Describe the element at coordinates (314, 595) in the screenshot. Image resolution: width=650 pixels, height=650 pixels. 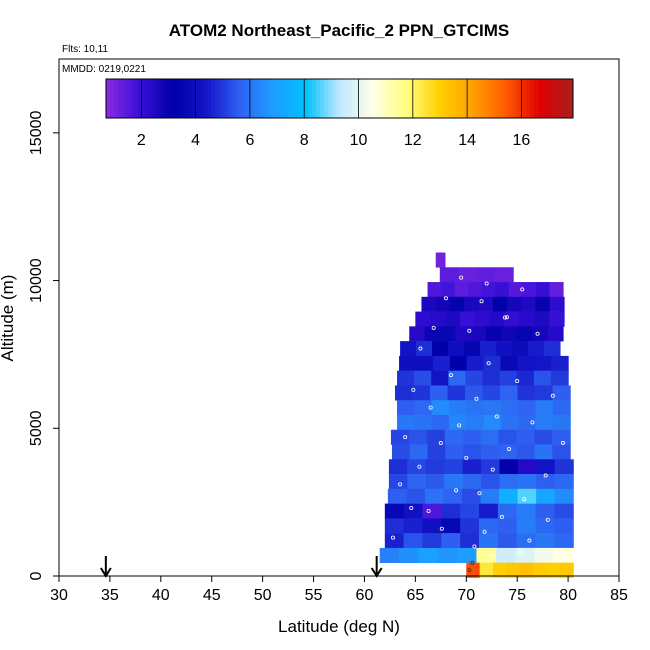
I see `x-tick-label: 55` at that location.